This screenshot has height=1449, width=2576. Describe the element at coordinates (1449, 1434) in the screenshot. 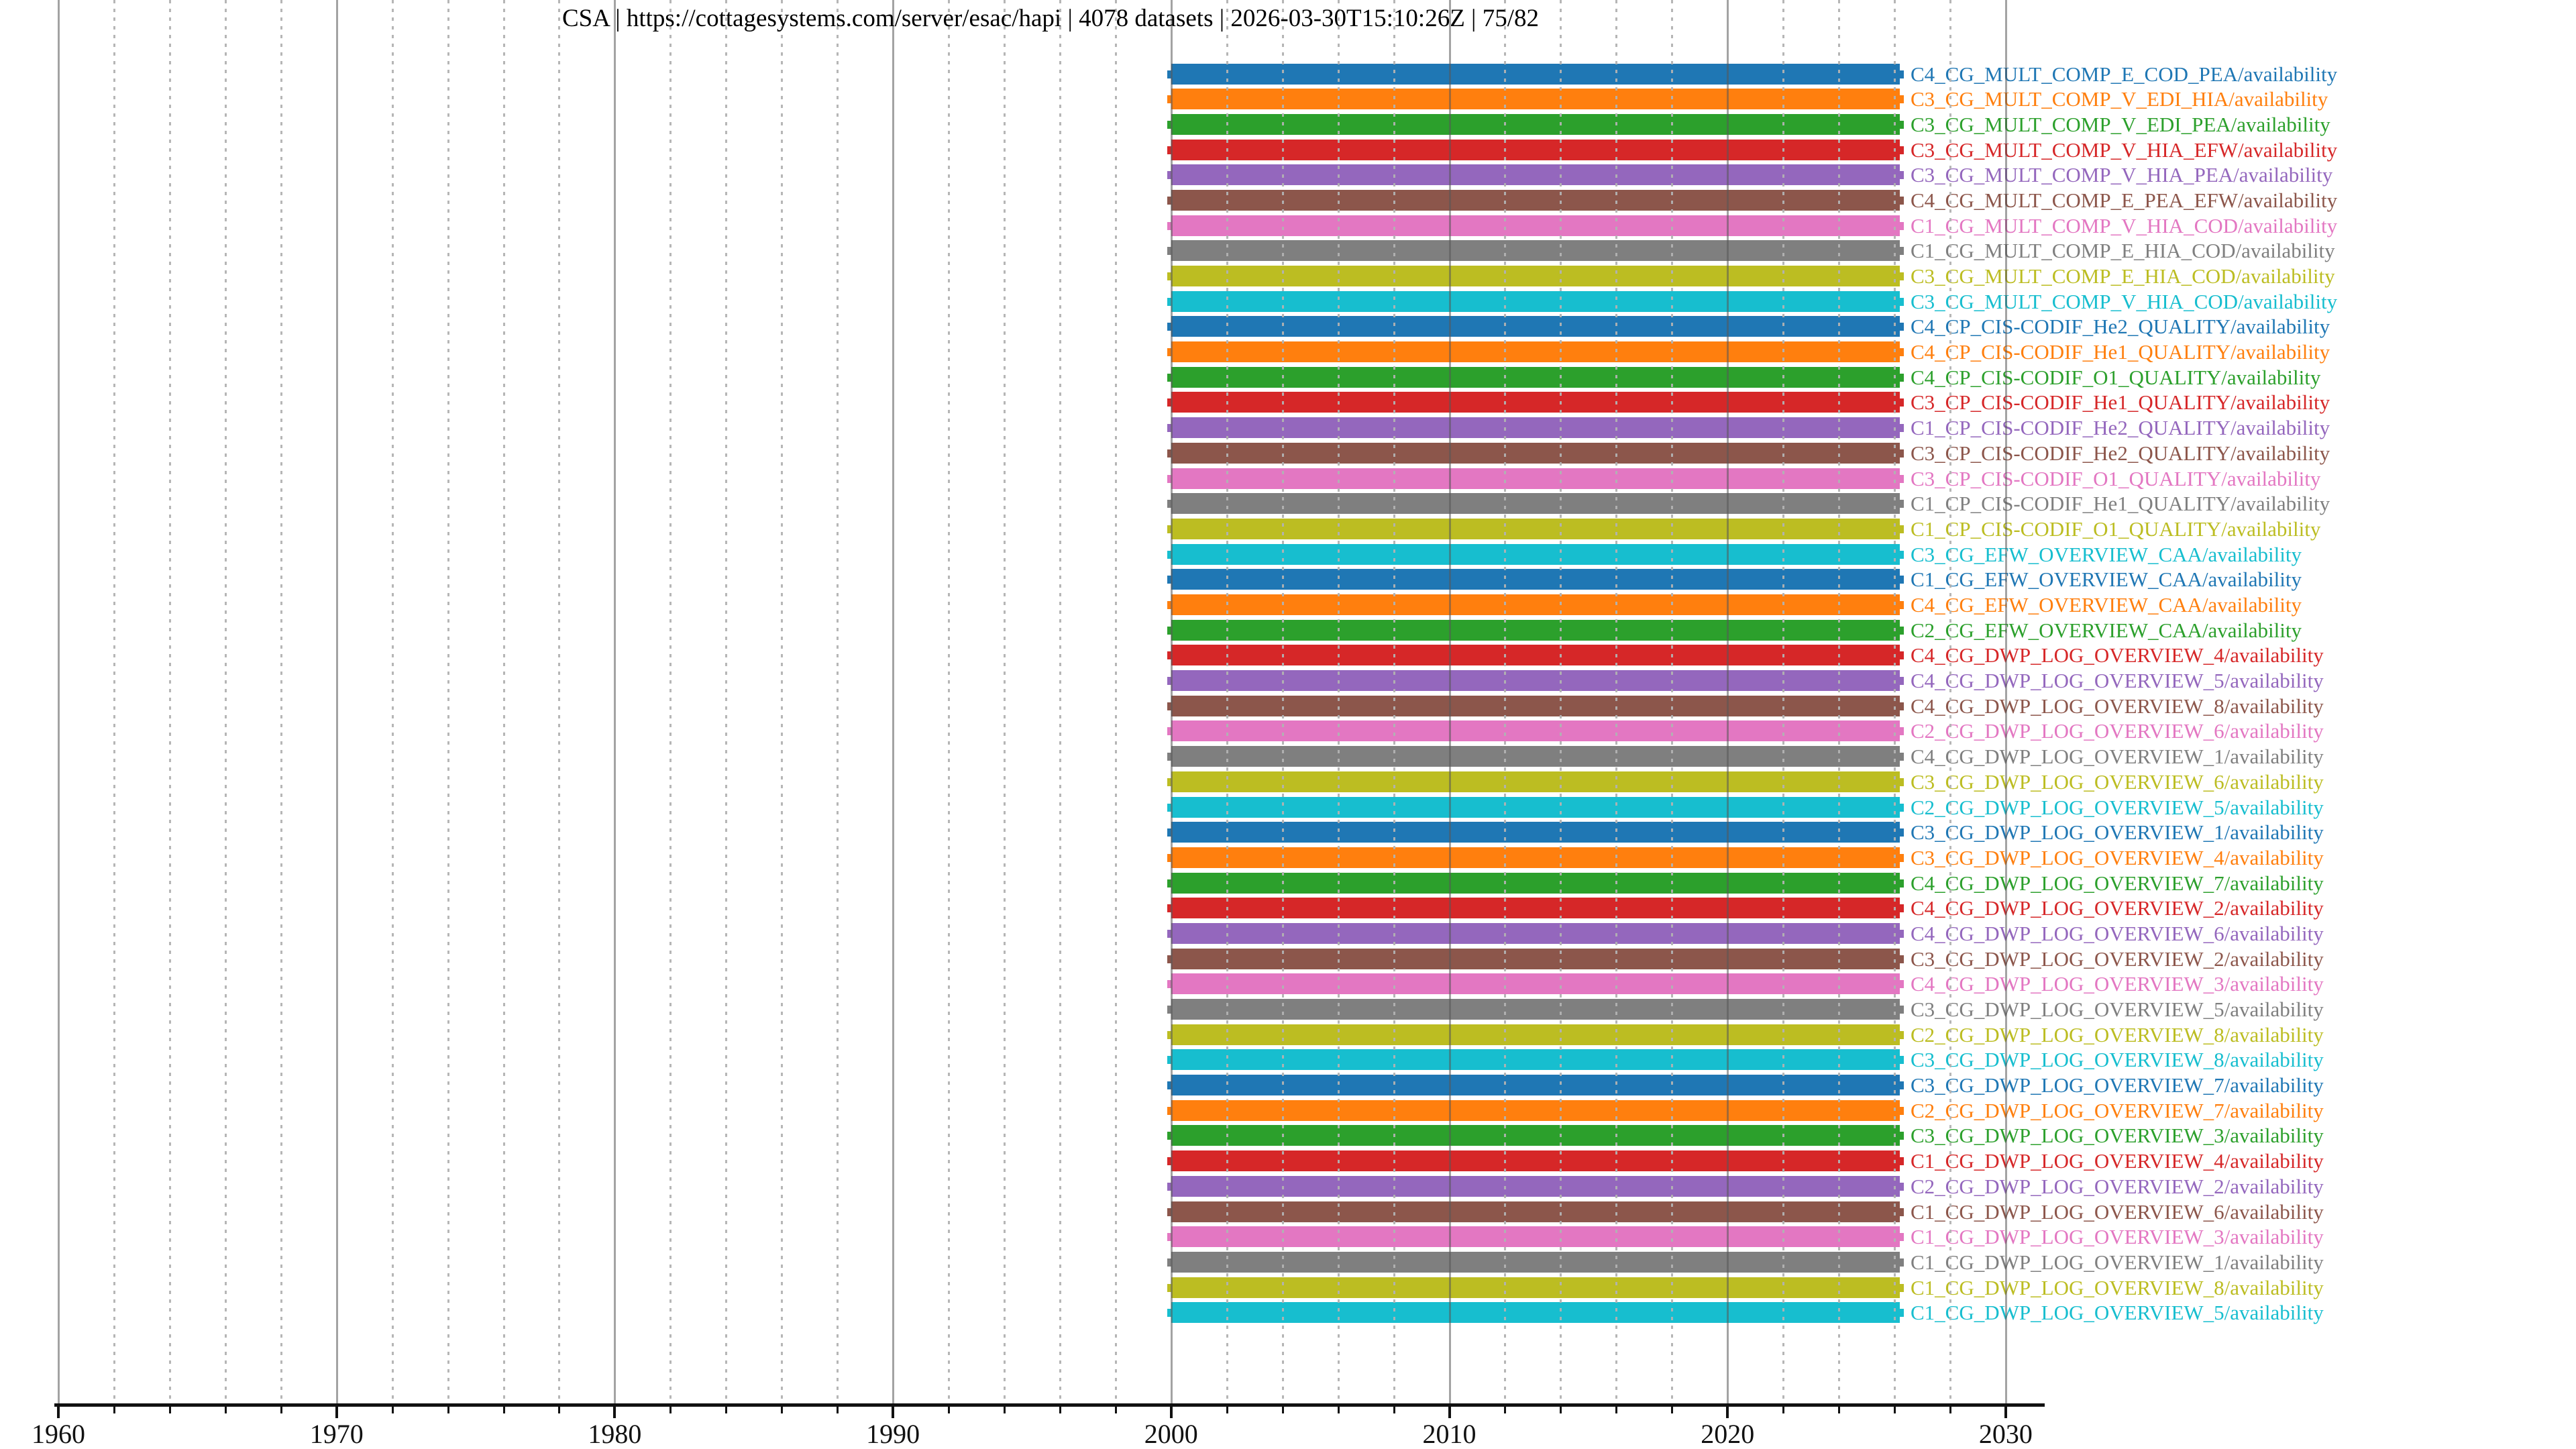

I see `x-tick-label: 2010` at that location.